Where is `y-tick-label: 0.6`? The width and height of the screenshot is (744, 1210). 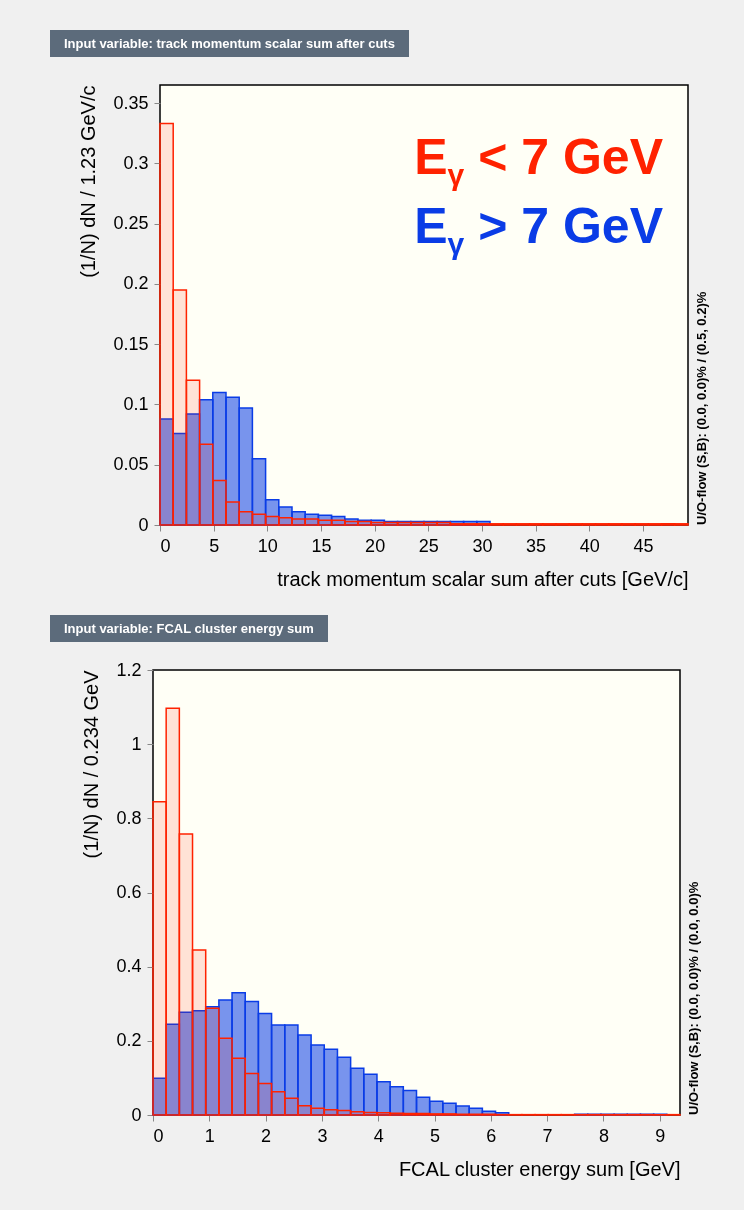 y-tick-label: 0.6 is located at coordinates (129, 892).